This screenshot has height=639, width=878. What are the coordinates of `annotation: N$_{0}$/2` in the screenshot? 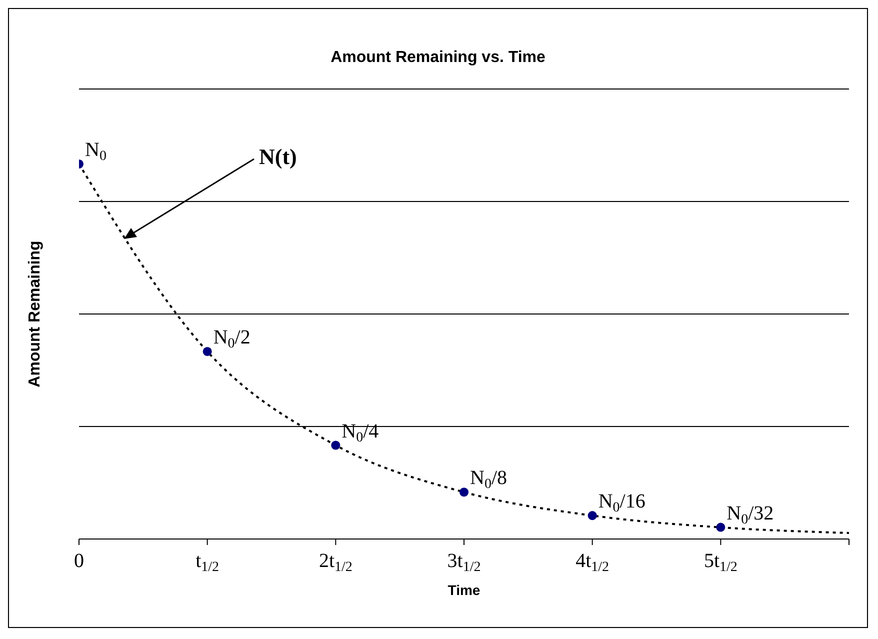 It's located at (231, 339).